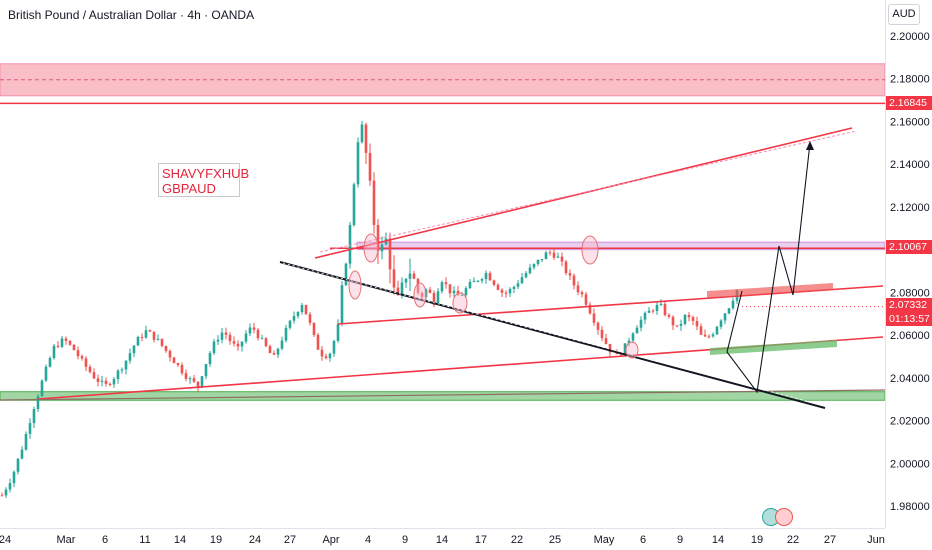 This screenshot has width=932, height=550. Describe the element at coordinates (206, 173) in the screenshot. I see `watermark-author: SHAVYFXHUB` at that location.